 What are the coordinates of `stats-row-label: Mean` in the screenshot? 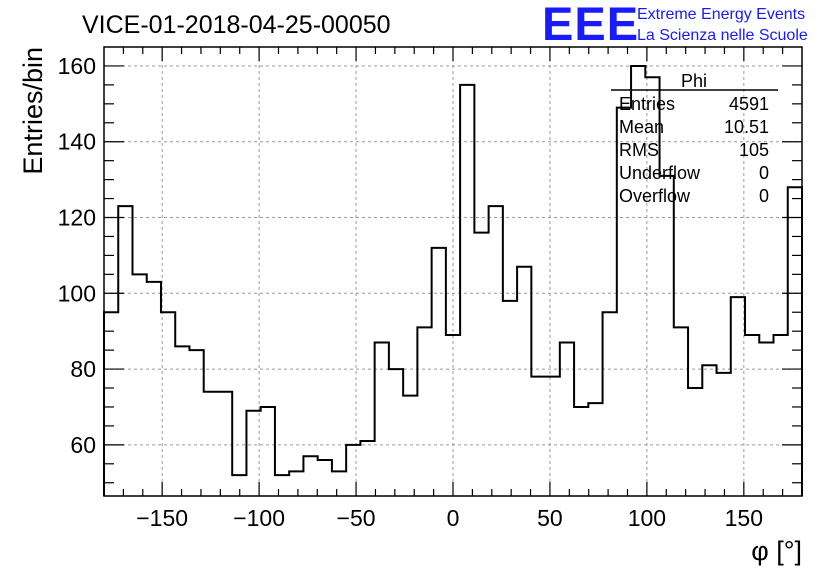 It's located at (641, 127).